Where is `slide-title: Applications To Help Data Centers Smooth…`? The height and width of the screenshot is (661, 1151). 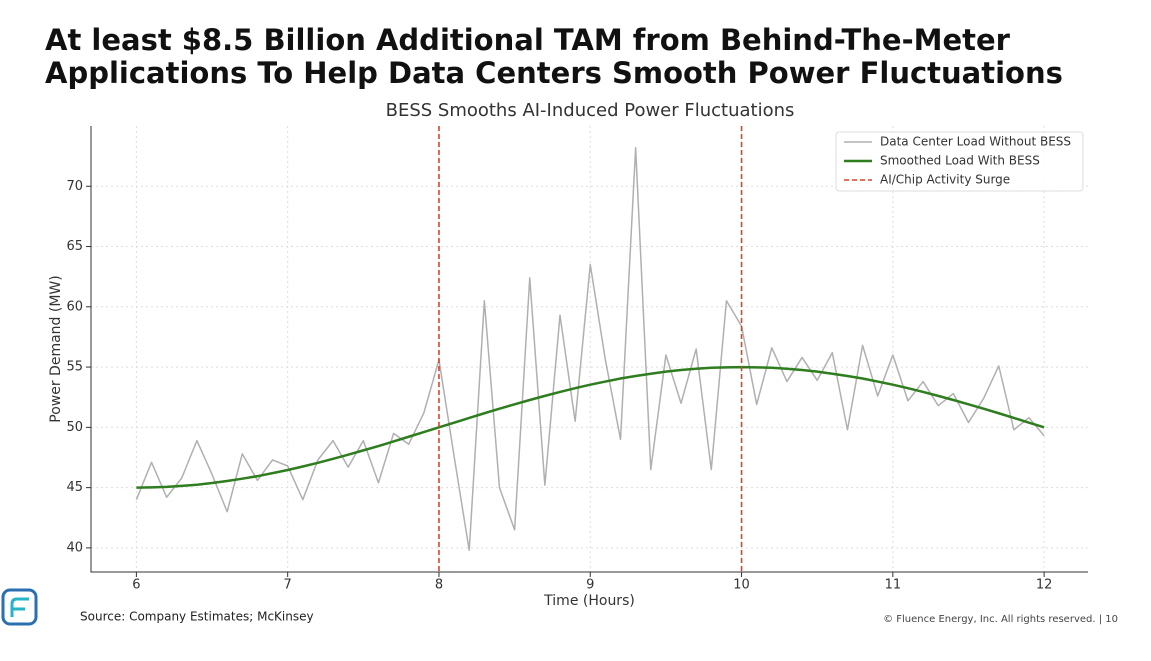 slide-title: Applications To Help Data Centers Smooth… is located at coordinates (554, 73).